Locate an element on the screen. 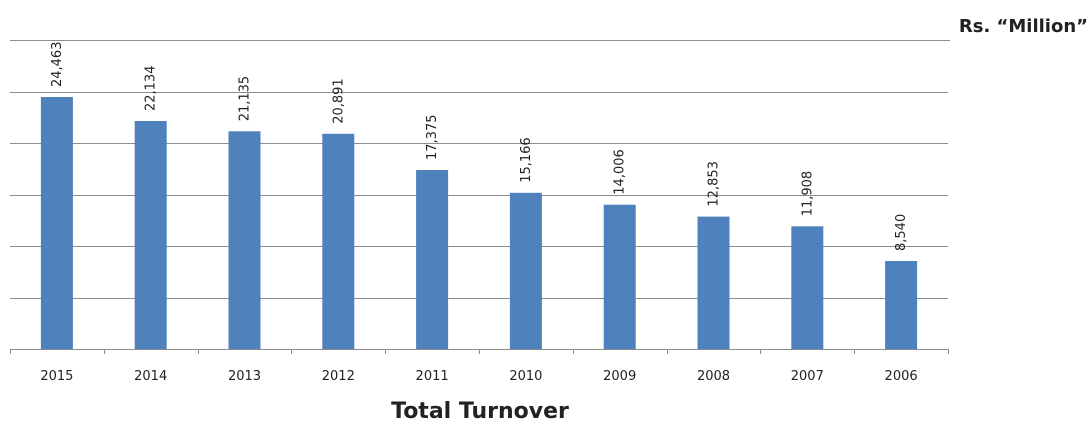 Image resolution: width=1090 pixels, height=423 pixels. data-label-2012: 20,891 is located at coordinates (338, 101).